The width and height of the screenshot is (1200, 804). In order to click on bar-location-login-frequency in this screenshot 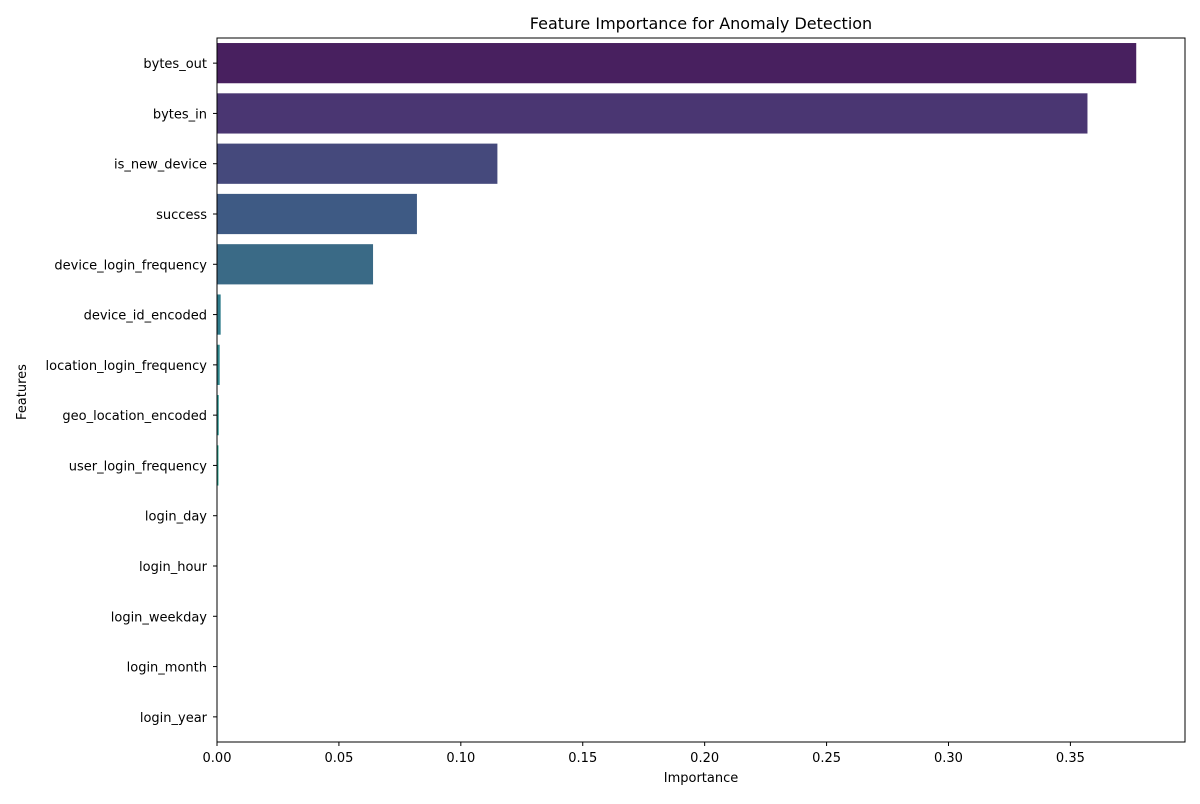, I will do `click(218, 364)`.